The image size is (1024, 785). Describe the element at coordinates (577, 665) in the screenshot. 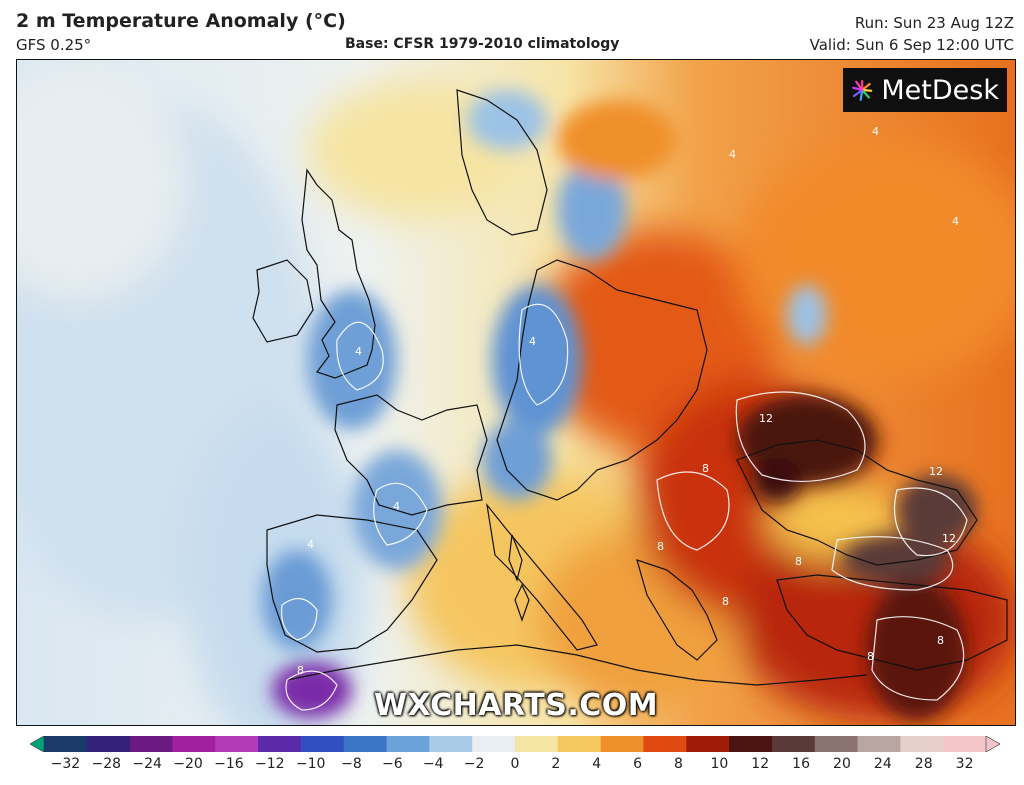

I see `north-africa-coast` at that location.